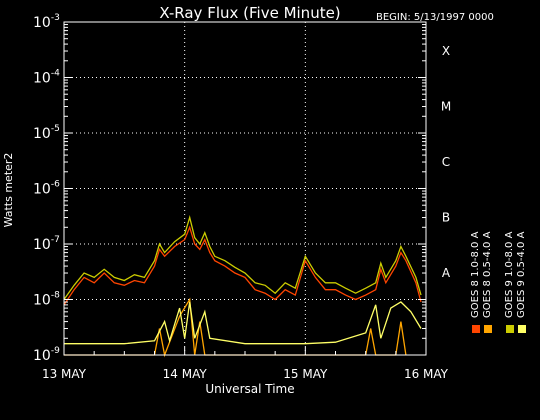  Describe the element at coordinates (487, 274) in the screenshot. I see `legend-label: GOES 8 0.5-4.0 A` at that location.